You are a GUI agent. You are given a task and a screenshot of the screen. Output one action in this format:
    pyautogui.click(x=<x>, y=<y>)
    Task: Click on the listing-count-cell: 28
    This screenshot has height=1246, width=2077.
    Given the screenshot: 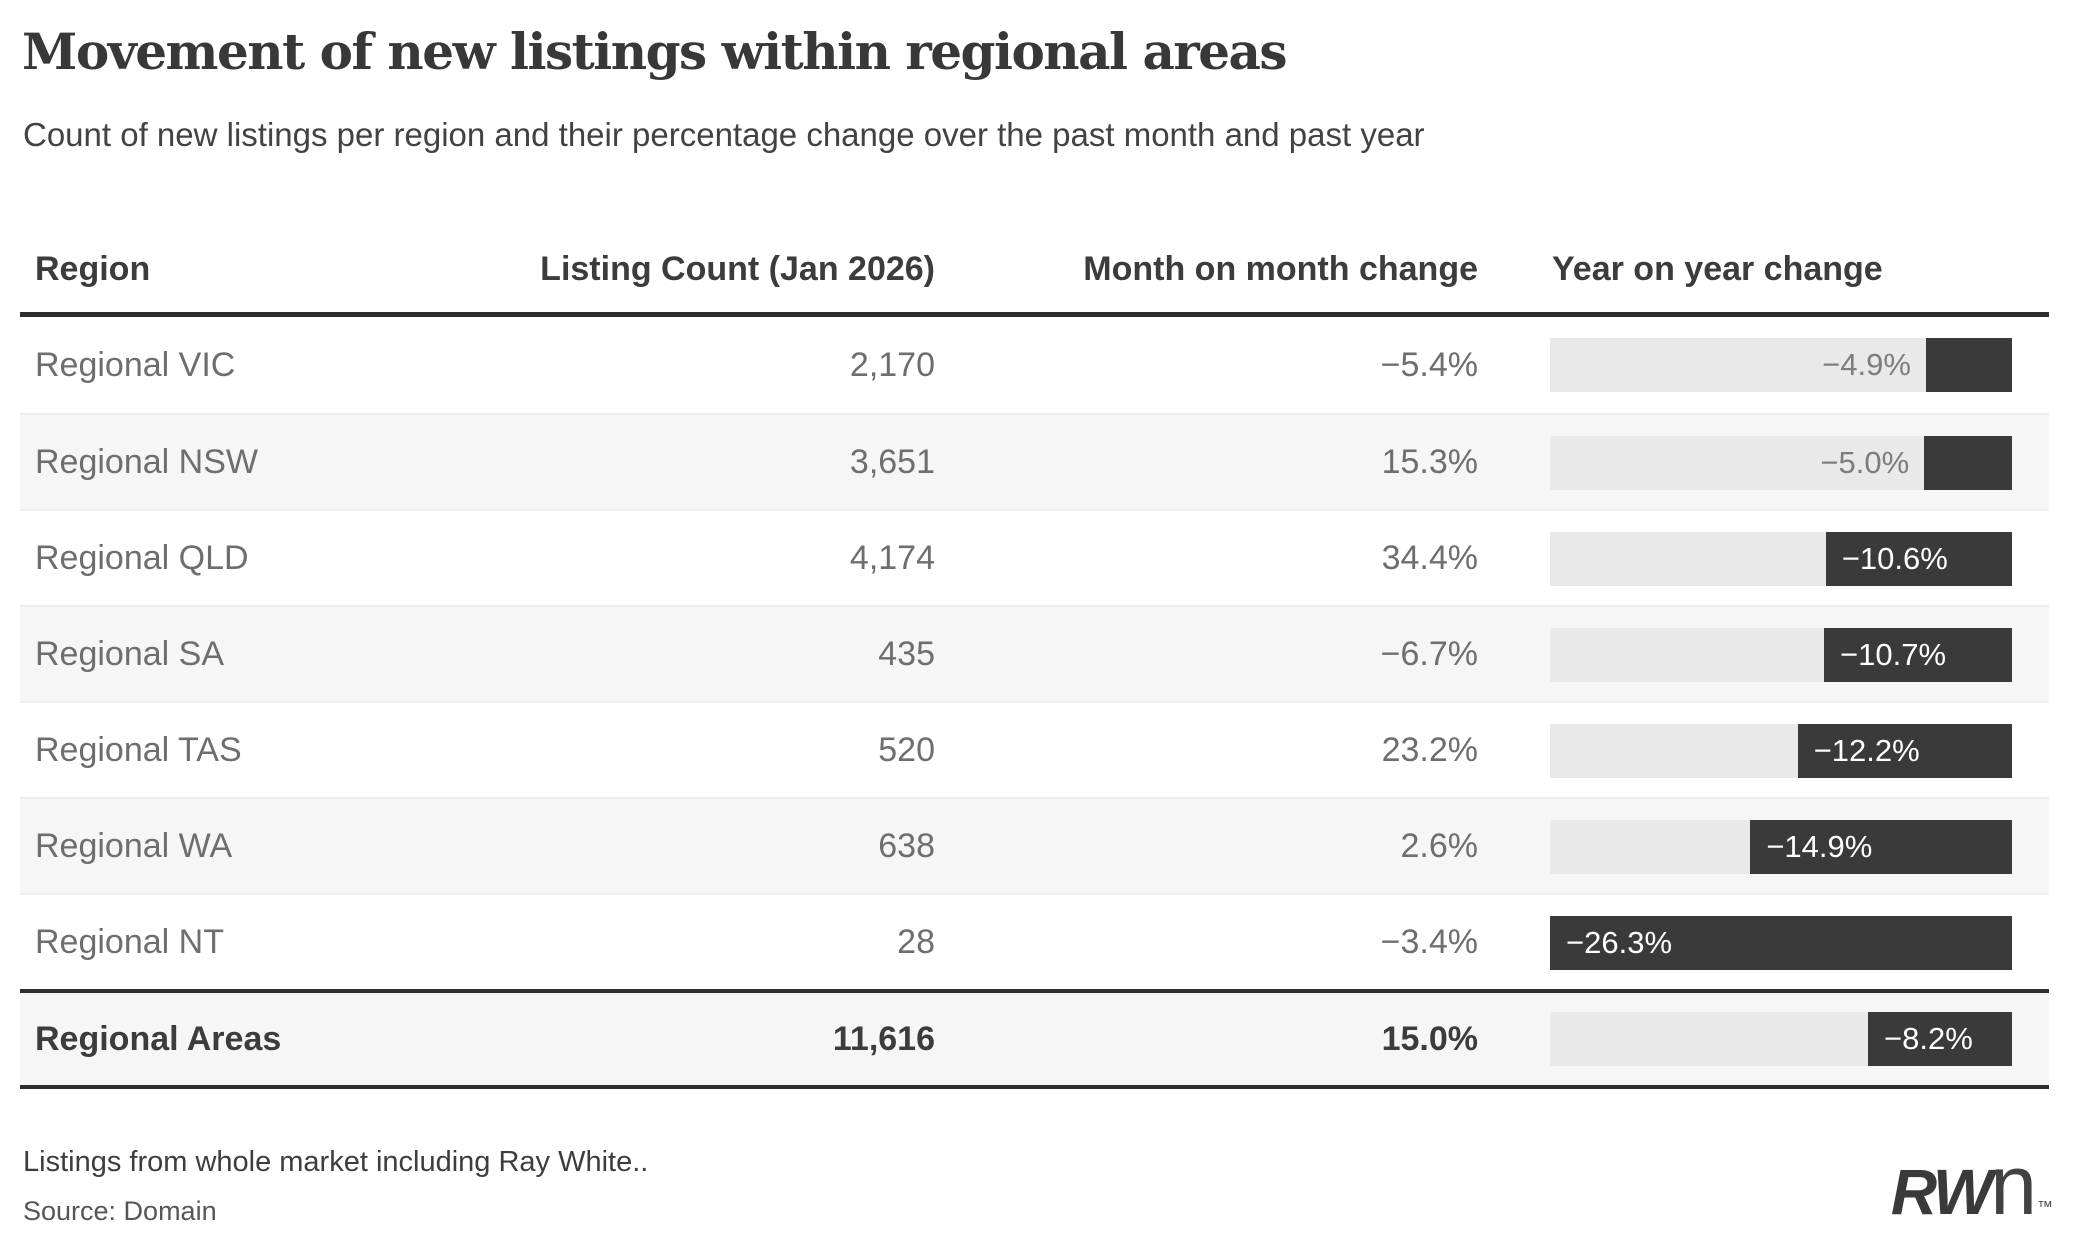 What is the action you would take?
    pyautogui.click(x=916, y=941)
    